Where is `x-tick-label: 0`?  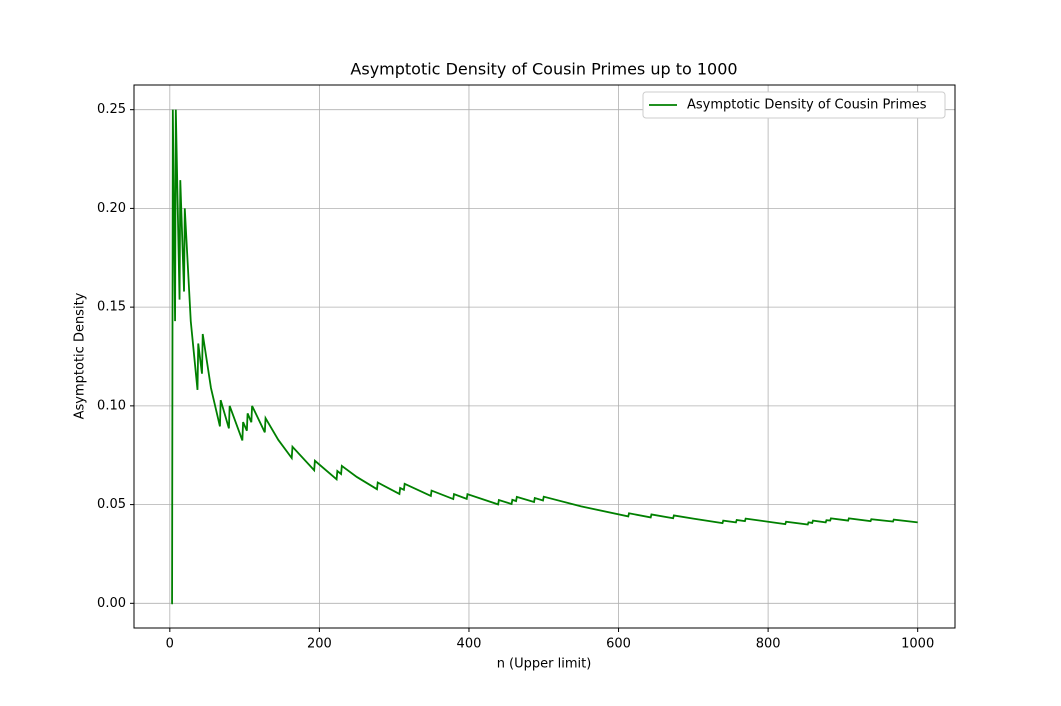
x-tick-label: 0 is located at coordinates (170, 644).